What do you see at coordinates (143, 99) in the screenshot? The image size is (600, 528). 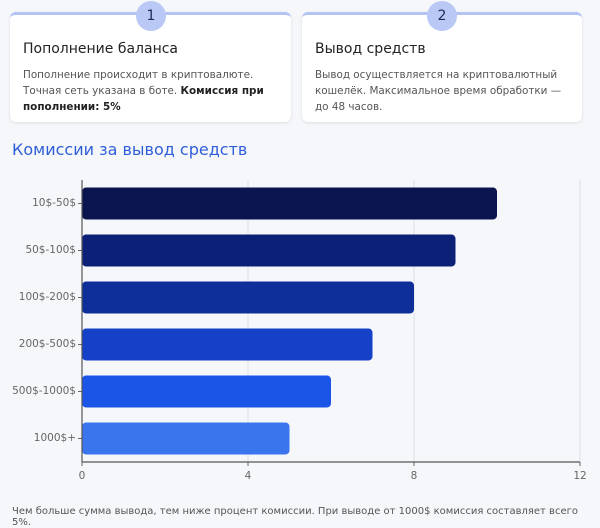 I see `commission-note: Комиссия при пополнении: 5%` at bounding box center [143, 99].